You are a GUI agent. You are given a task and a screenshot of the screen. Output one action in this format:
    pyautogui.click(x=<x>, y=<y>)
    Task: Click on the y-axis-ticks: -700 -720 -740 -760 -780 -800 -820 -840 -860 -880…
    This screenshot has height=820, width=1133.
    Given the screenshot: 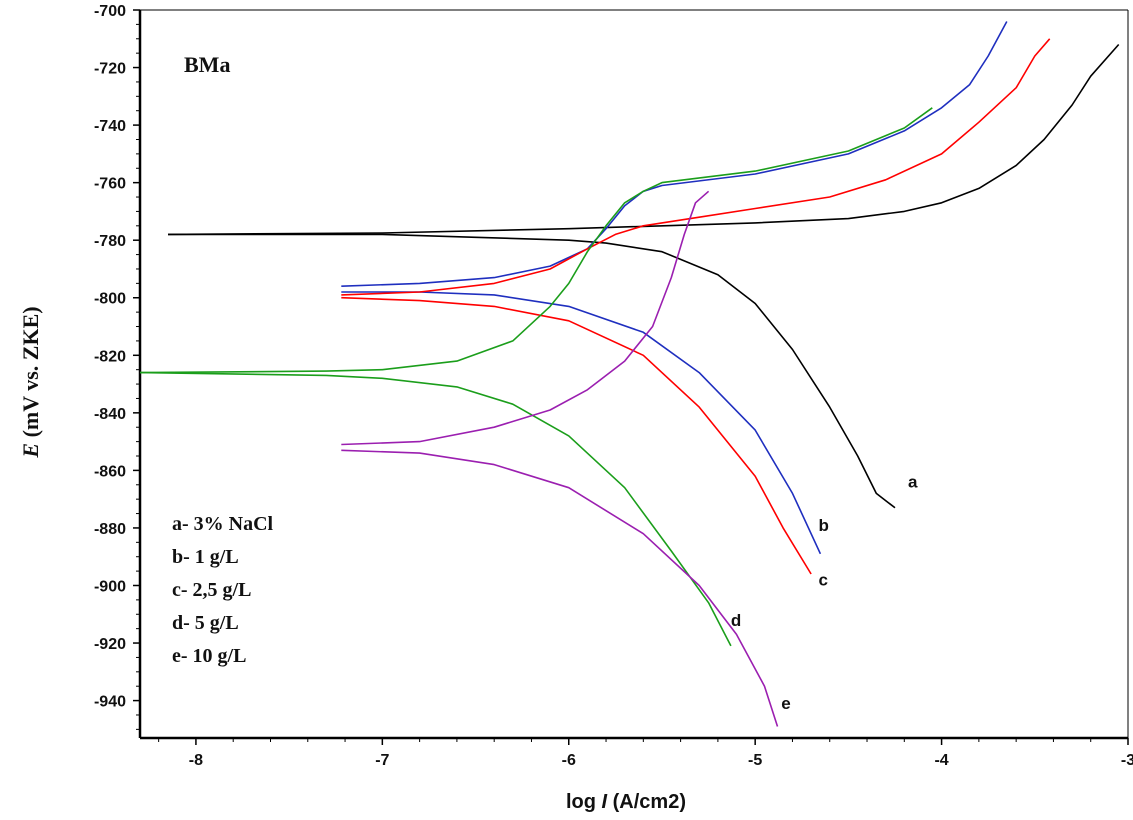 What is the action you would take?
    pyautogui.click(x=117, y=366)
    